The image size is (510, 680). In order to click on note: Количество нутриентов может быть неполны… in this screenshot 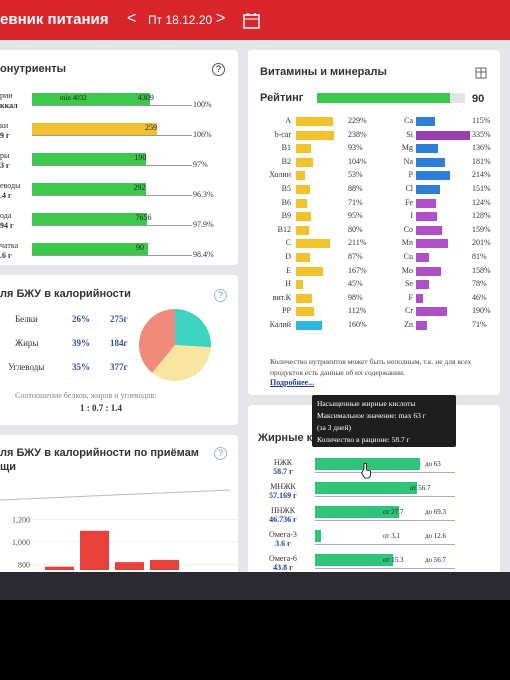, I will do `click(371, 367)`.